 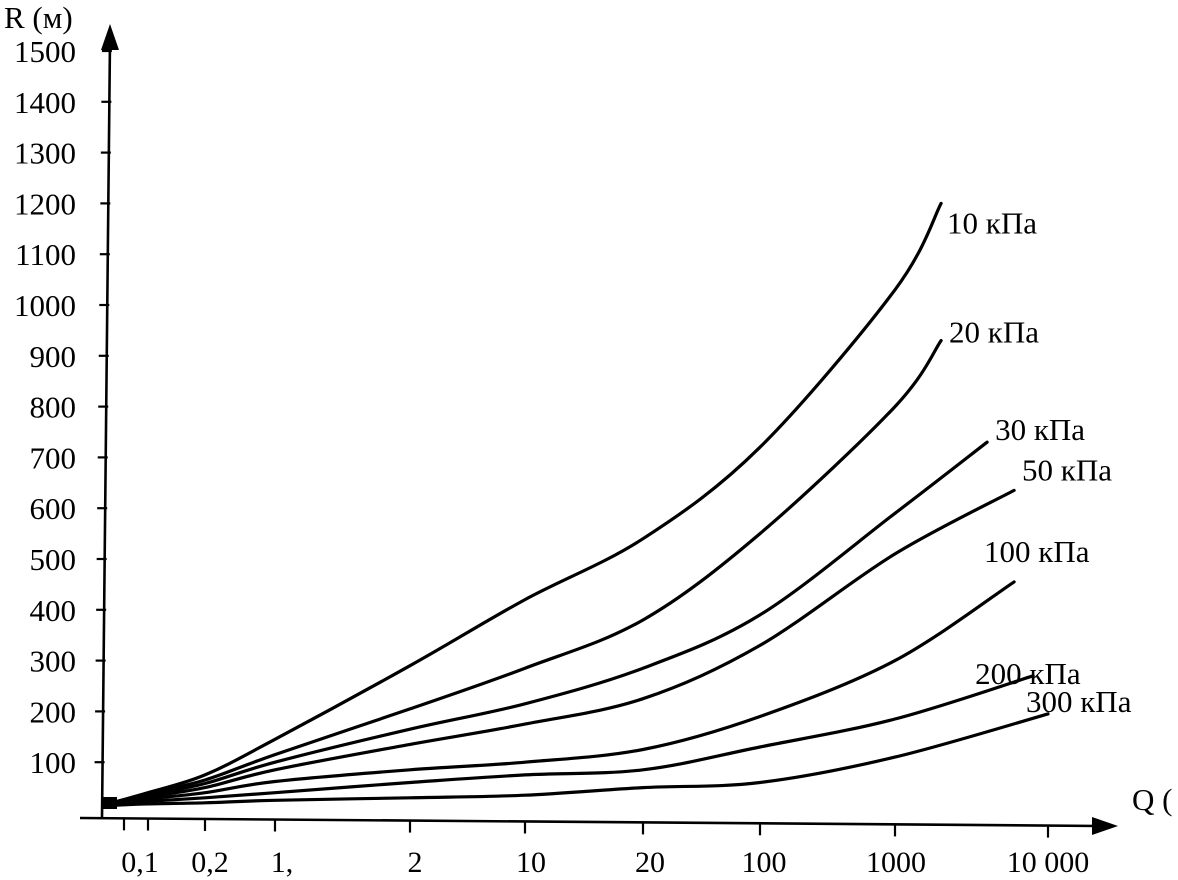 What do you see at coordinates (45, 305) in the screenshot?
I see `y-tick-label: 1000` at bounding box center [45, 305].